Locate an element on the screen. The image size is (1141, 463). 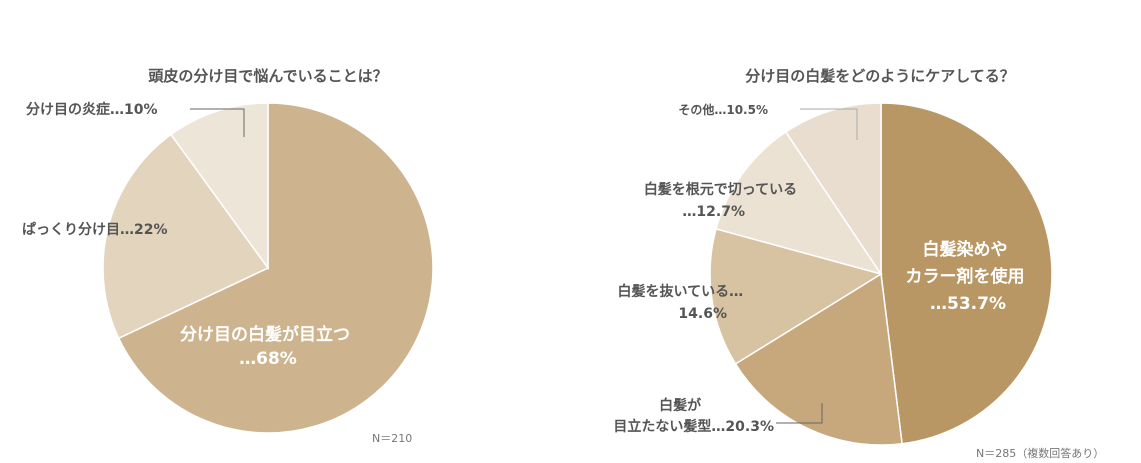
chart-2-note: N＝285（複数回答あり） is located at coordinates (1040, 453).